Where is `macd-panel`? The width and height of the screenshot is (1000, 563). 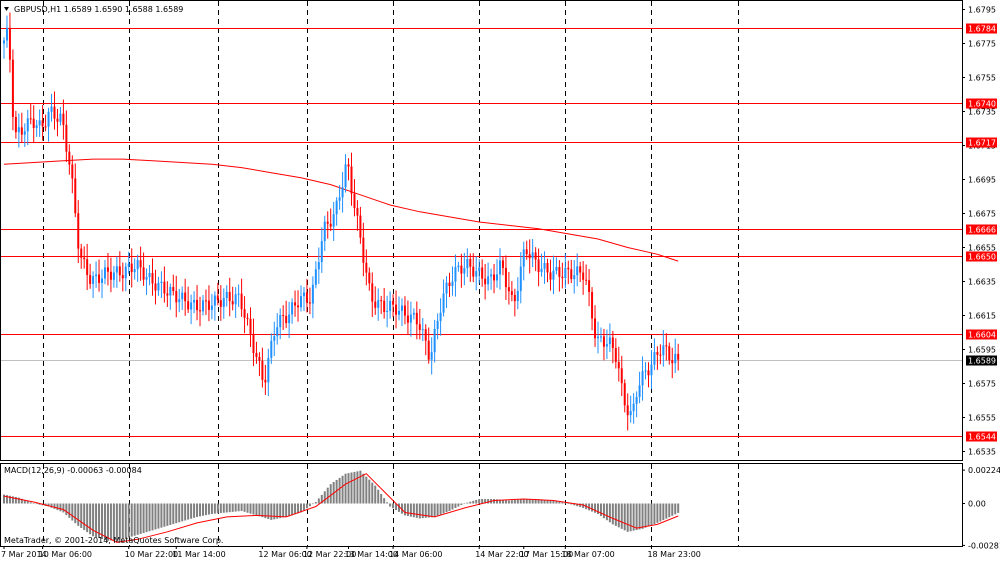
macd-panel is located at coordinates (371, 505).